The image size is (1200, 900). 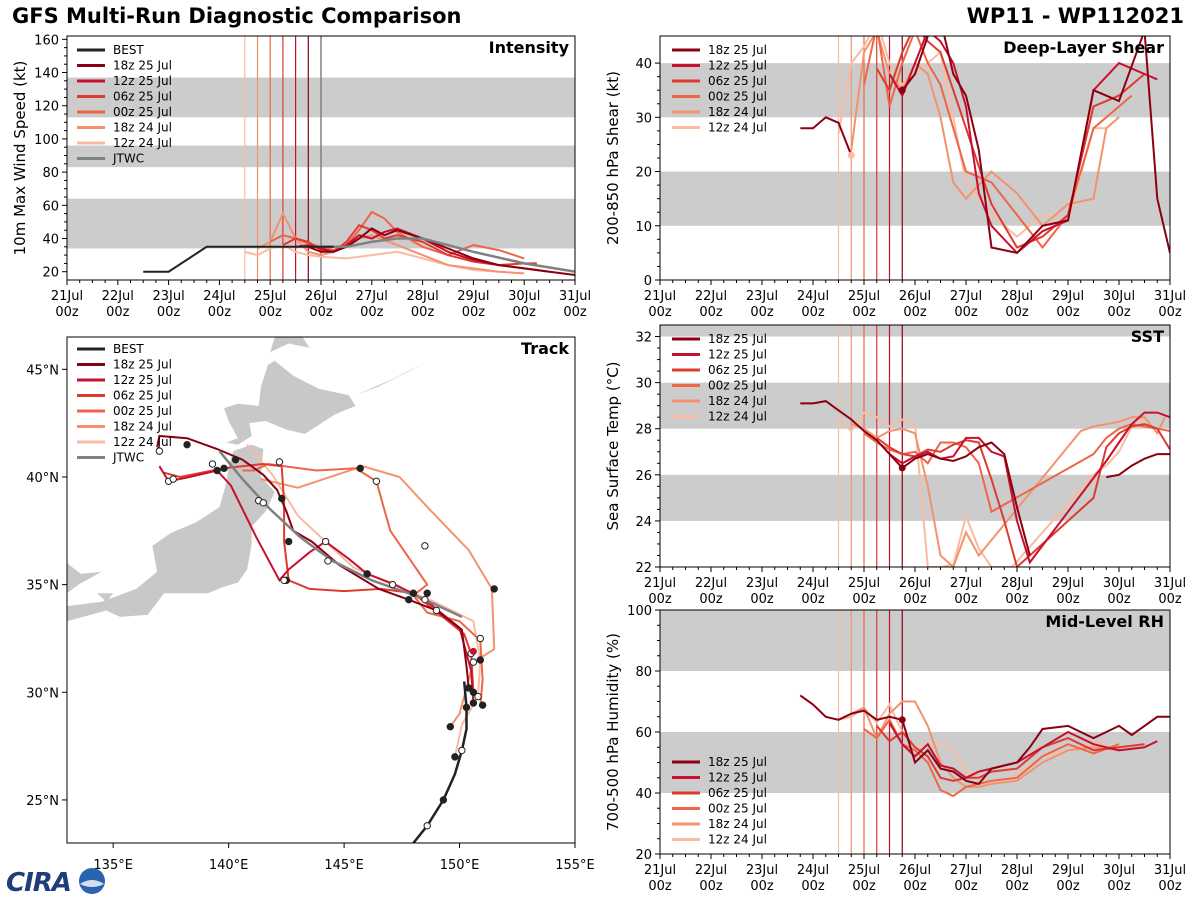 I want to click on x-tick-label: 135°E, so click(x=113, y=865).